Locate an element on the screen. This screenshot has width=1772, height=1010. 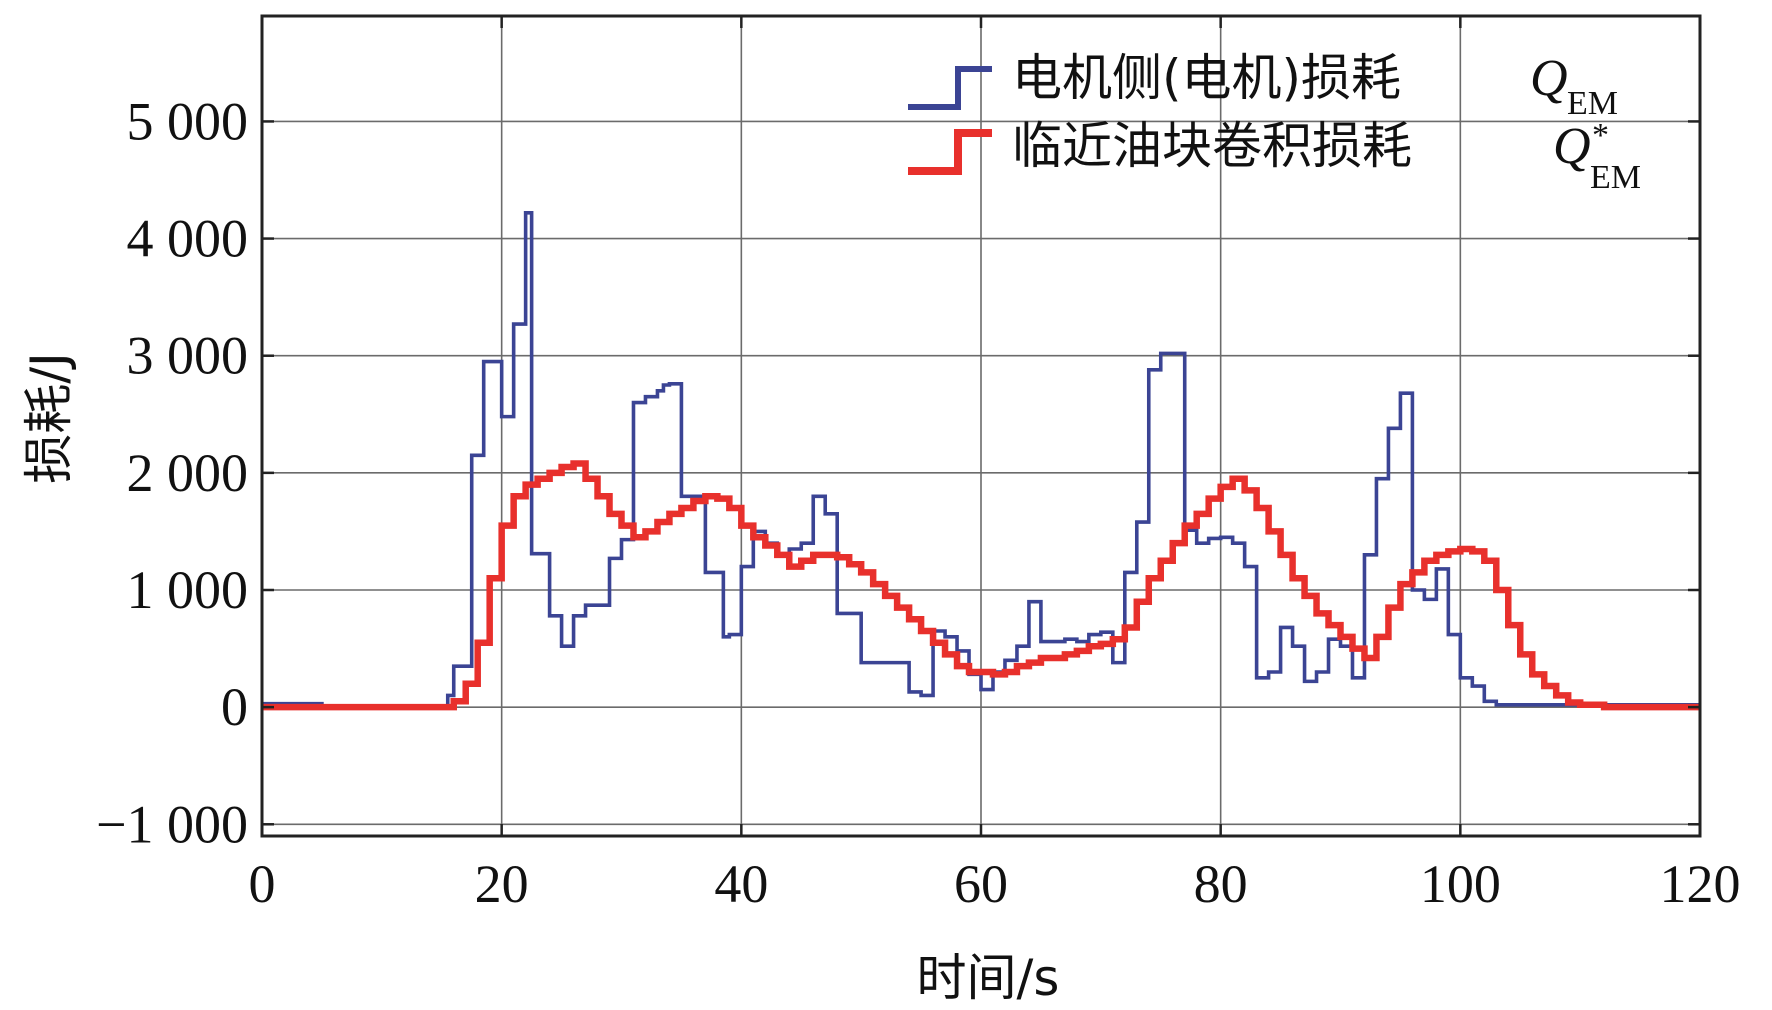
y-tick-label: 0 is located at coordinates (234, 707).